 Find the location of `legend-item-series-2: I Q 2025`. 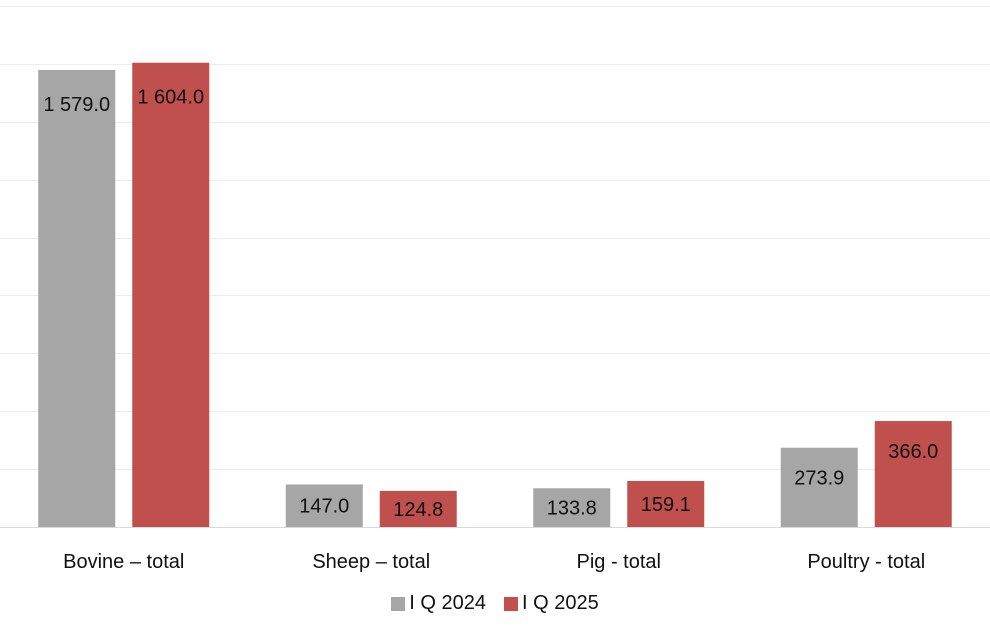

legend-item-series-2: I Q 2025 is located at coordinates (551, 603).